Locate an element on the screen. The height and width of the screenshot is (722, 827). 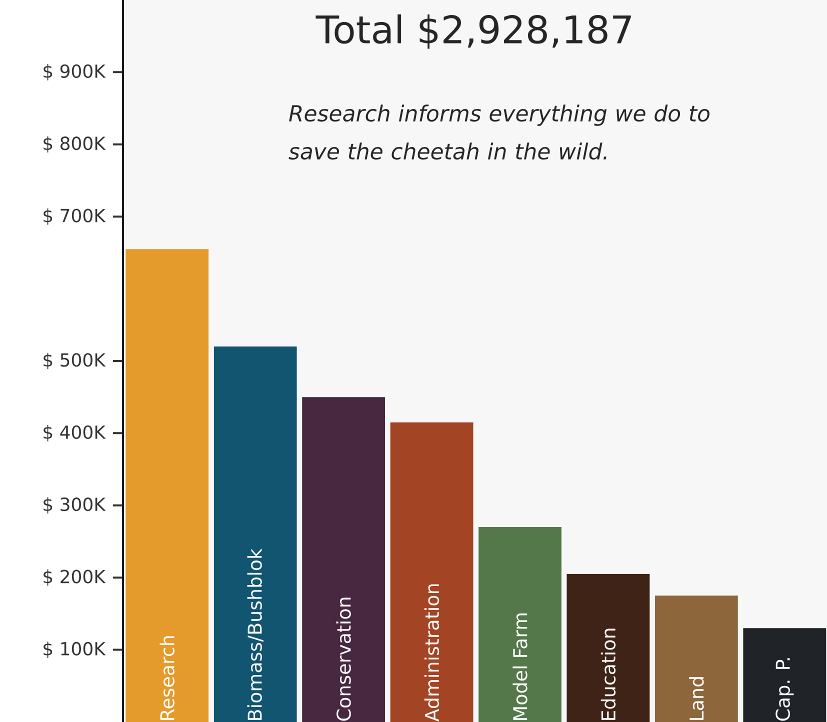
annotation: Research informs everything we do to save the cheetah in the wild. is located at coordinates (499, 132).